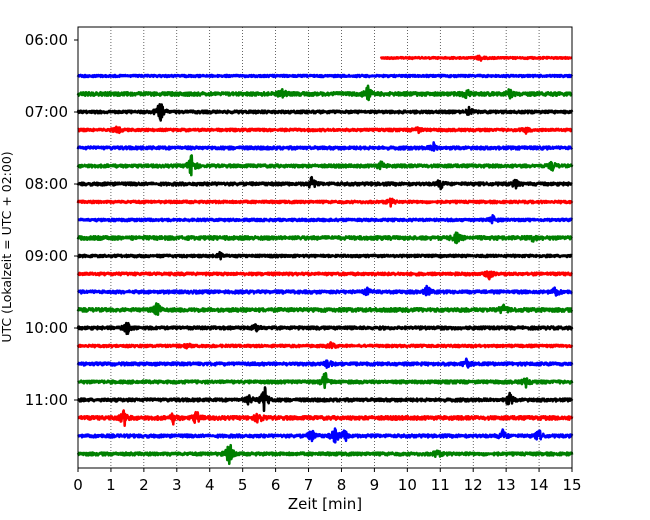 The height and width of the screenshot is (520, 650). I want to click on y-tick-label: 10:00, so click(46, 328).